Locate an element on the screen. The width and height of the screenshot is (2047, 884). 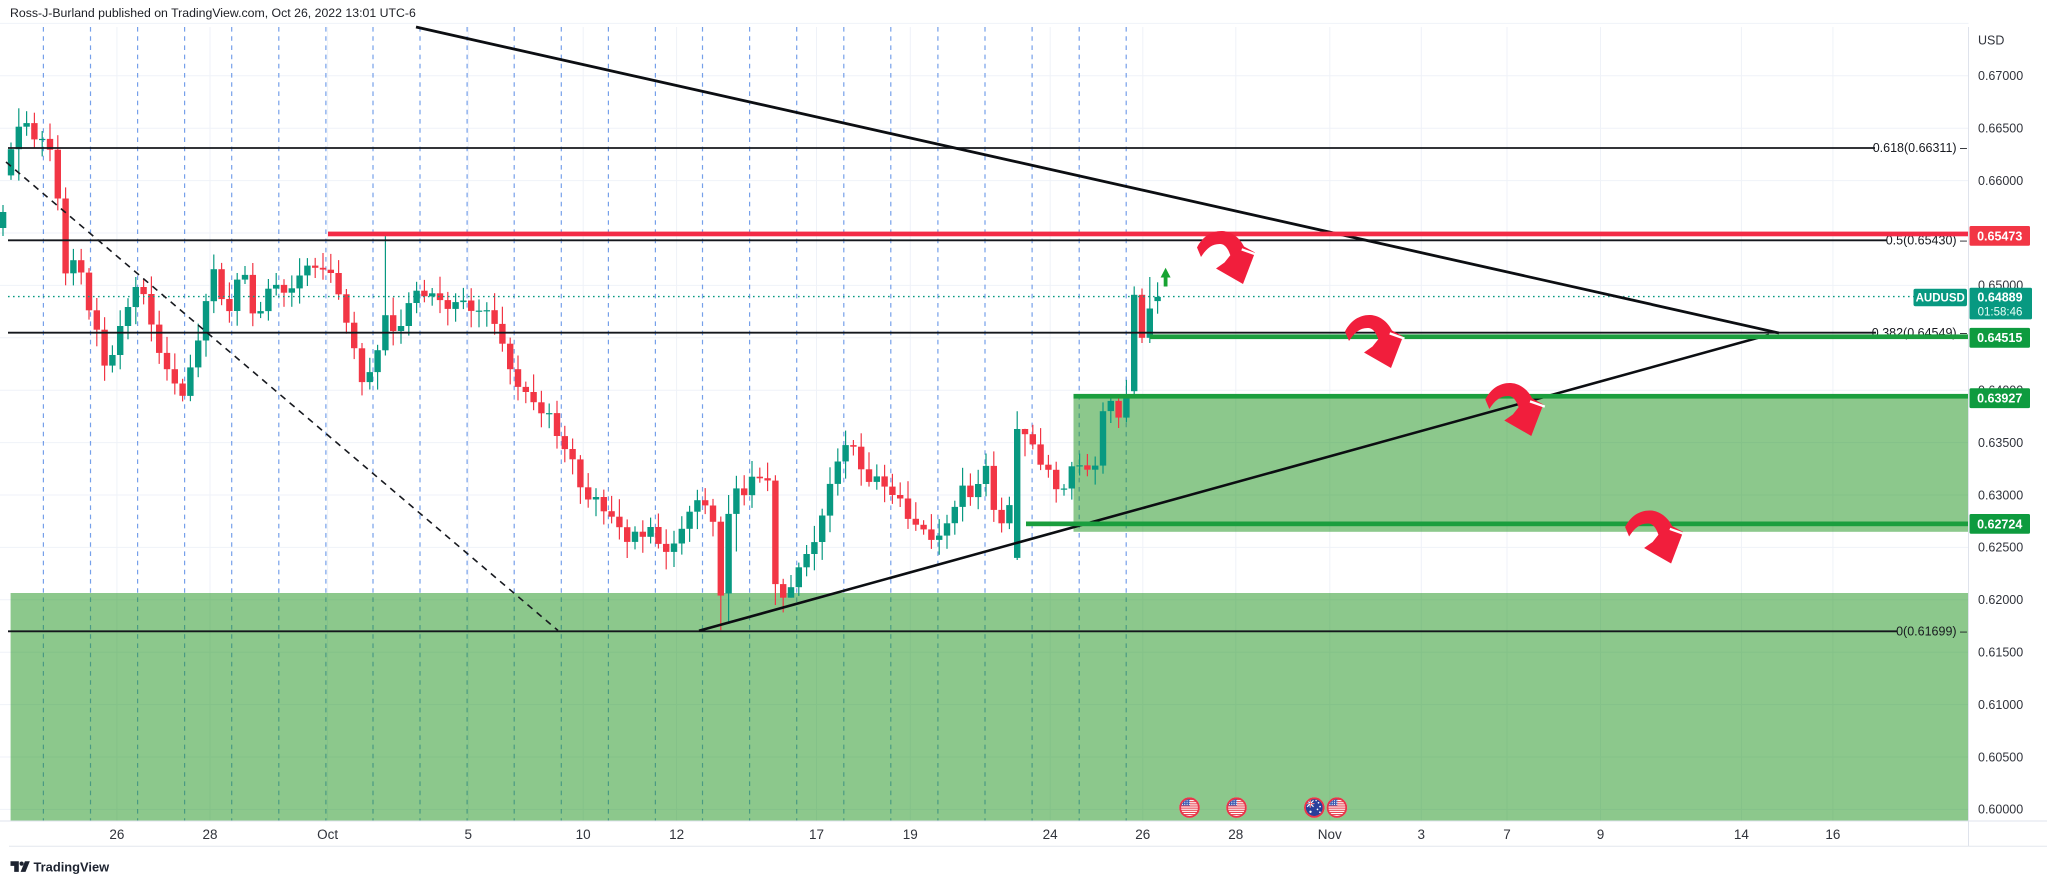
svg-text: 0.66500 is located at coordinates (2000, 129).